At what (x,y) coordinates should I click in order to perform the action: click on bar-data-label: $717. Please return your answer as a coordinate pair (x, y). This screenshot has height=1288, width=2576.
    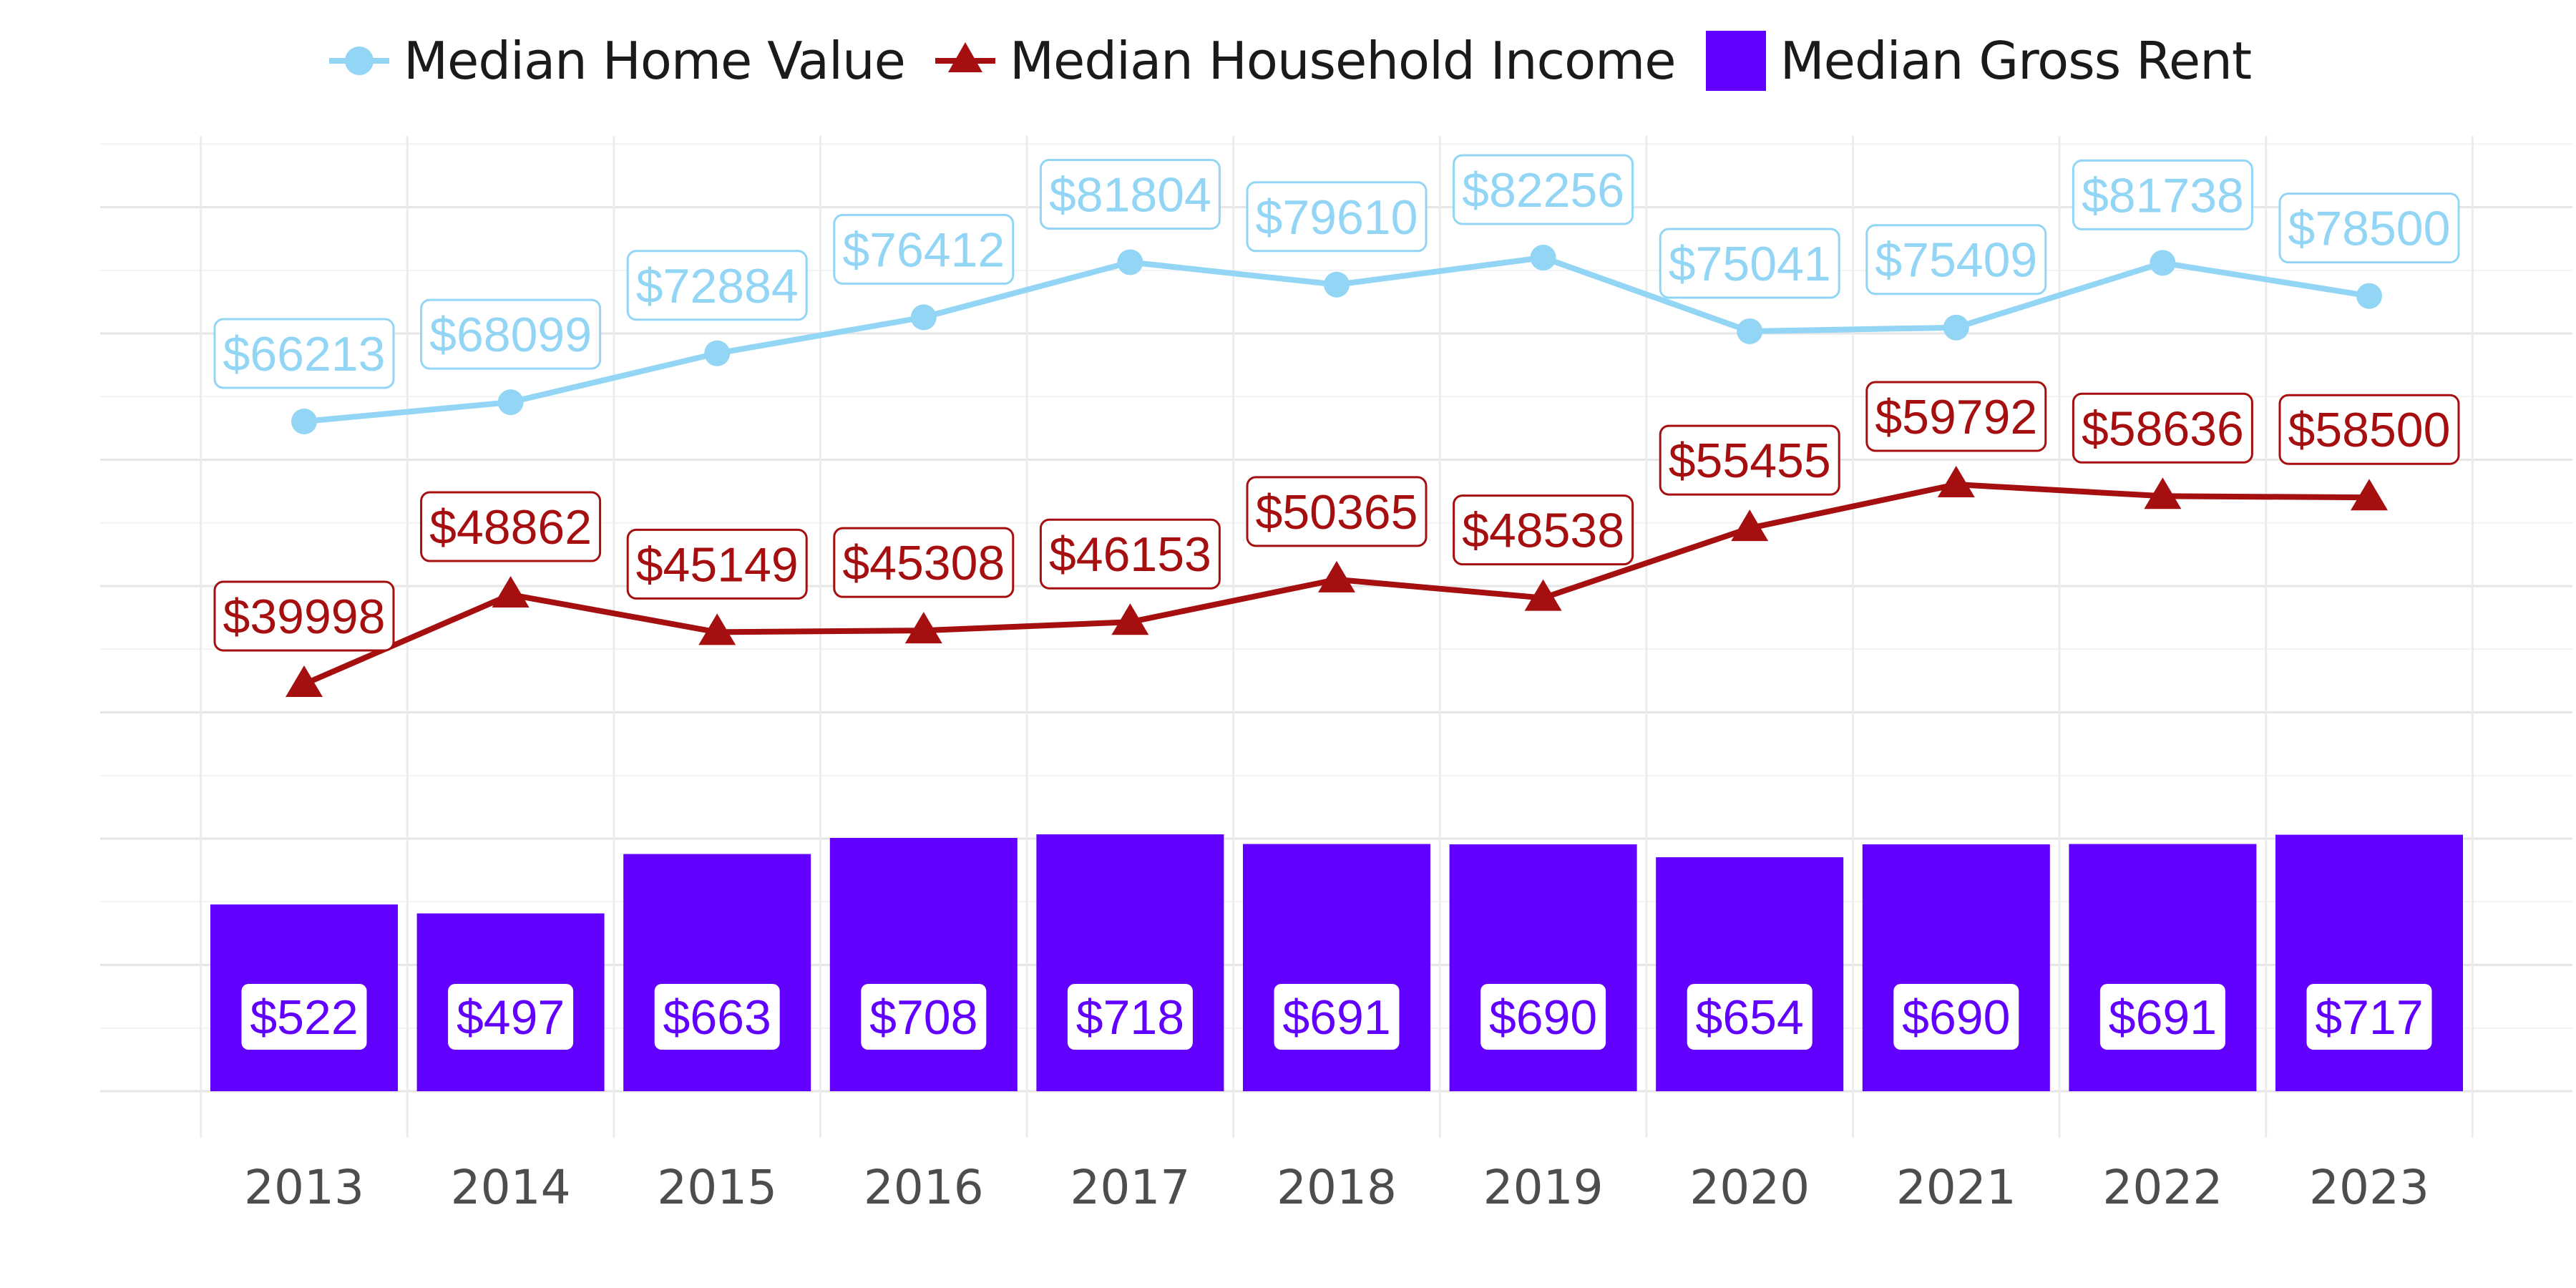
    Looking at the image, I should click on (2369, 1017).